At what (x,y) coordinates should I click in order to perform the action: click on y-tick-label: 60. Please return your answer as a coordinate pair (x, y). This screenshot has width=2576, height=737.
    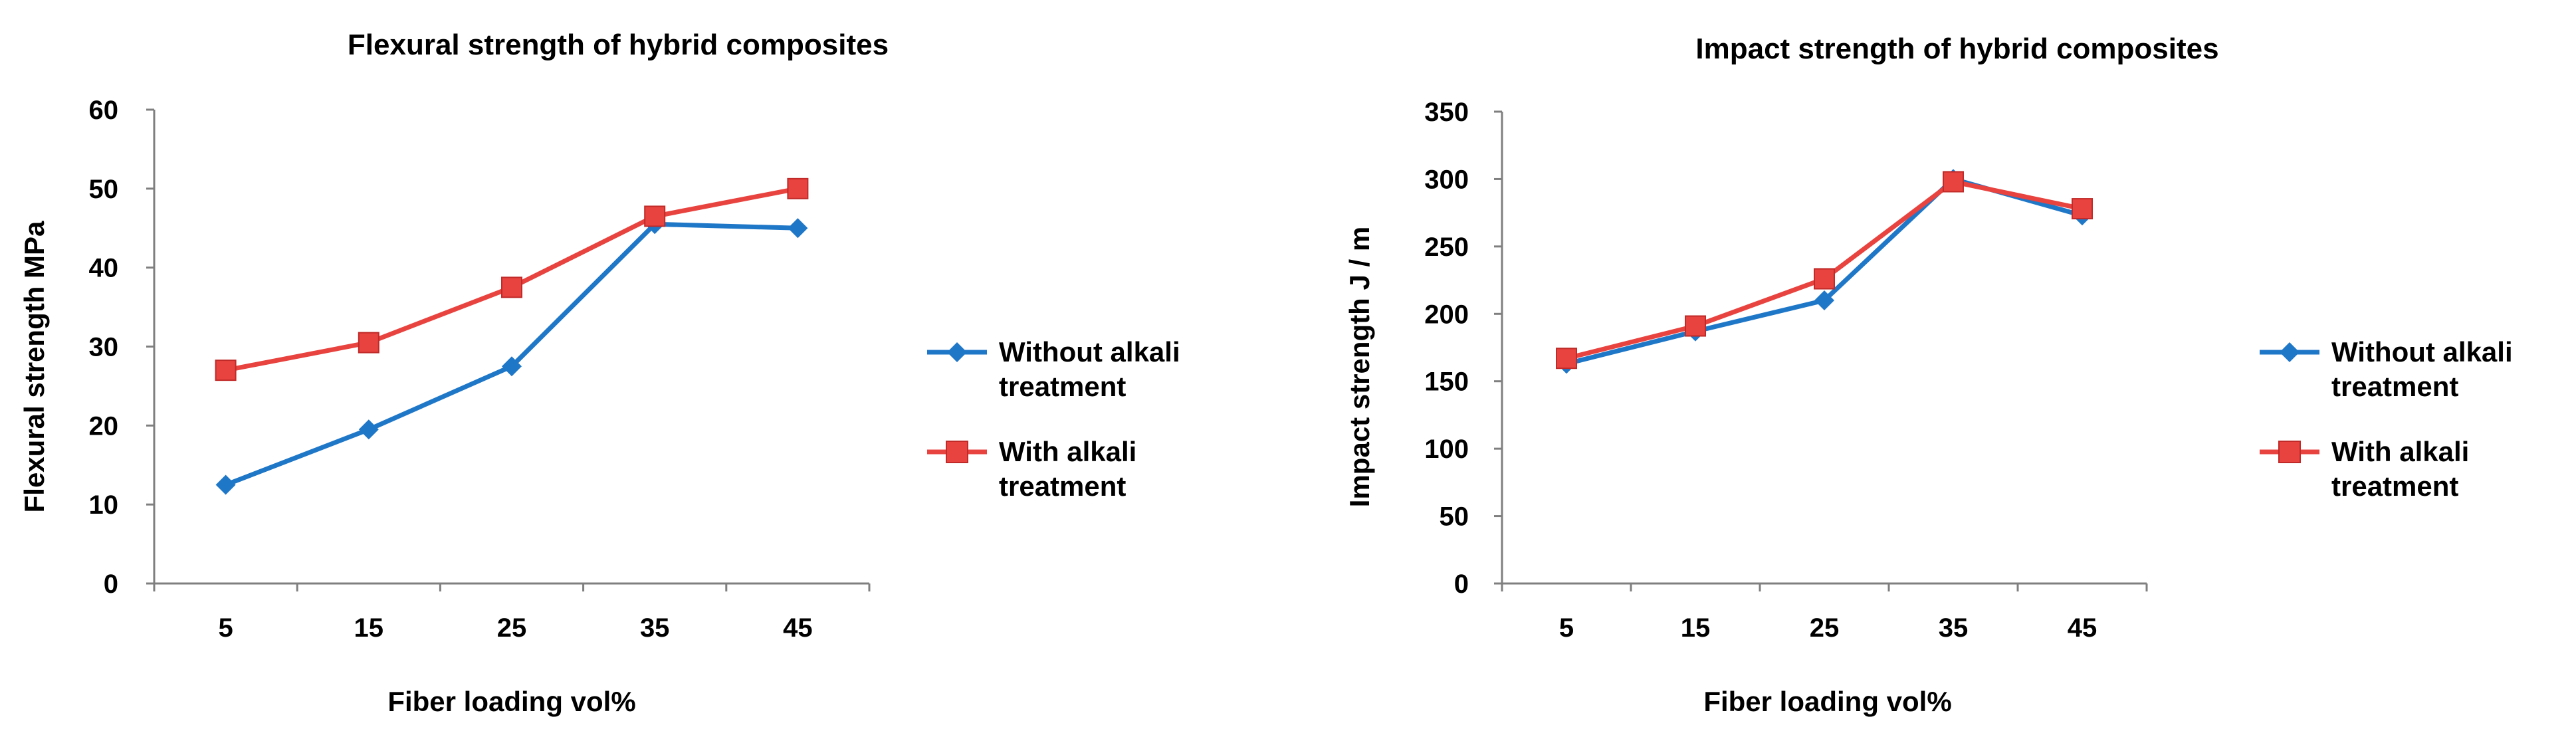
    Looking at the image, I should click on (104, 110).